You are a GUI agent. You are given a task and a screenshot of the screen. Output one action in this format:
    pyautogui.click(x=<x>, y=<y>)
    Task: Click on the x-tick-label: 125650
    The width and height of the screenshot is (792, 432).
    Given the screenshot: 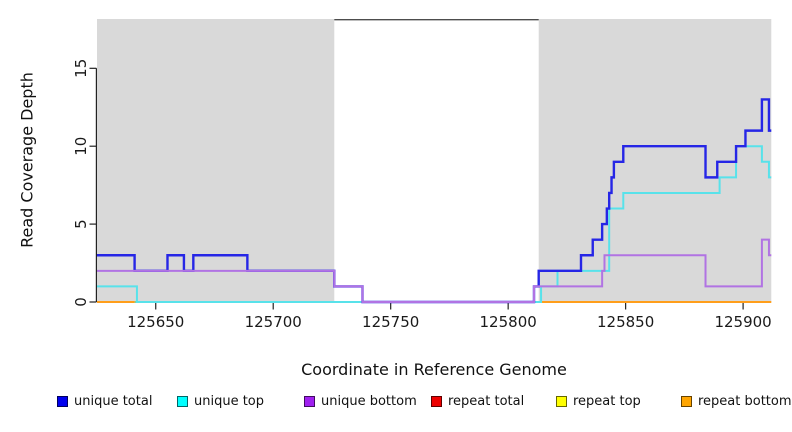 What is the action you would take?
    pyautogui.click(x=155, y=322)
    